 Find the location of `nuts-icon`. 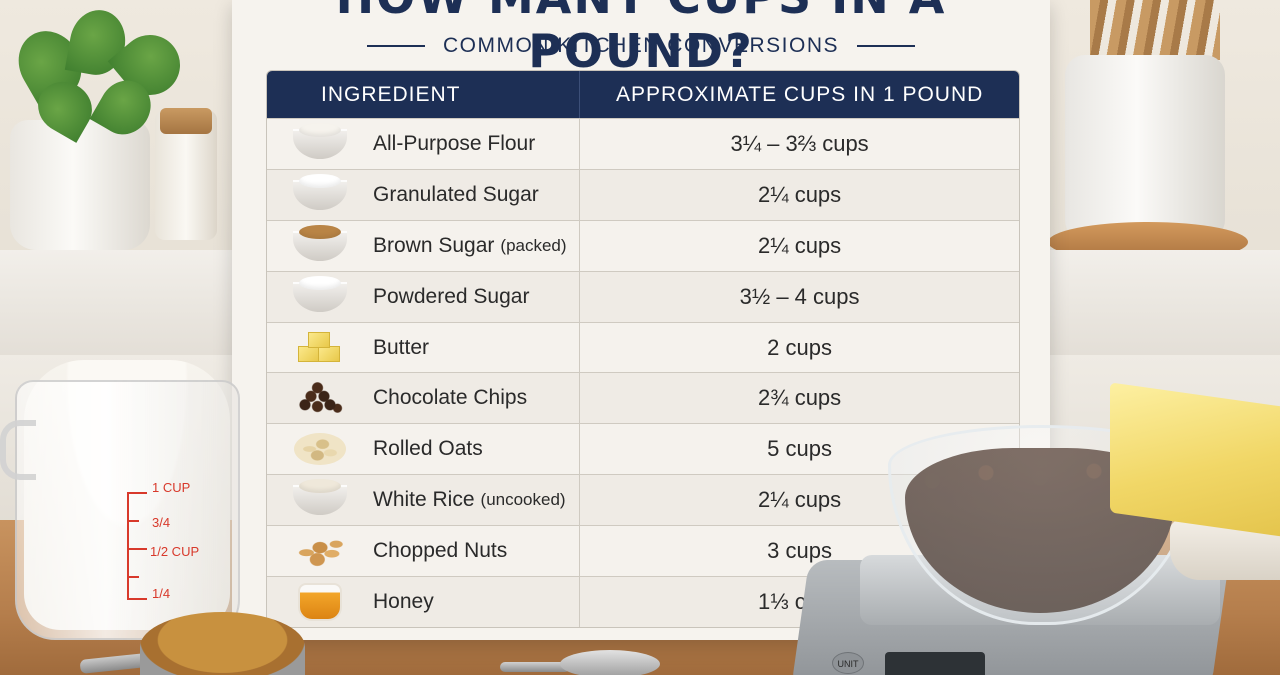

nuts-icon is located at coordinates (320, 551).